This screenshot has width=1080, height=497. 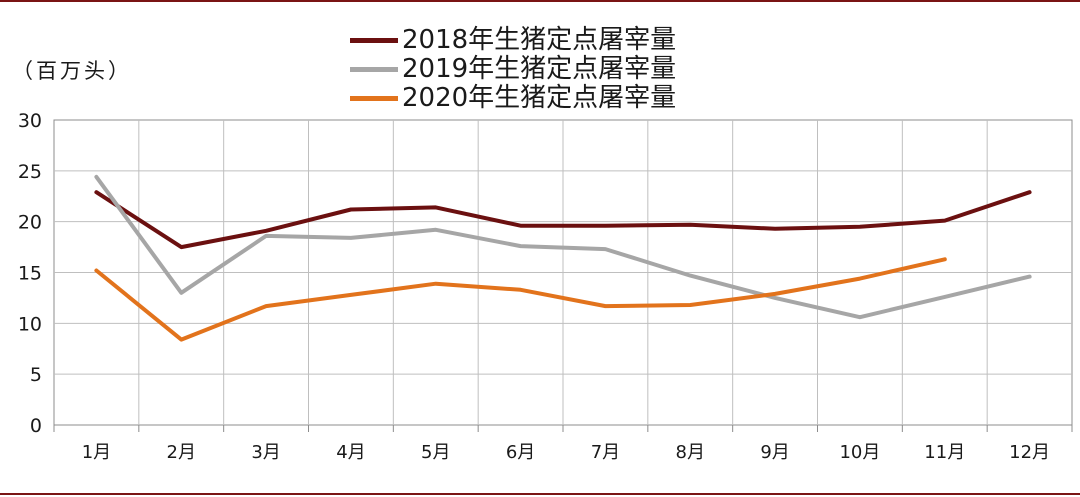 What do you see at coordinates (374, 98) in the screenshot?
I see `legend-swatch-2020` at bounding box center [374, 98].